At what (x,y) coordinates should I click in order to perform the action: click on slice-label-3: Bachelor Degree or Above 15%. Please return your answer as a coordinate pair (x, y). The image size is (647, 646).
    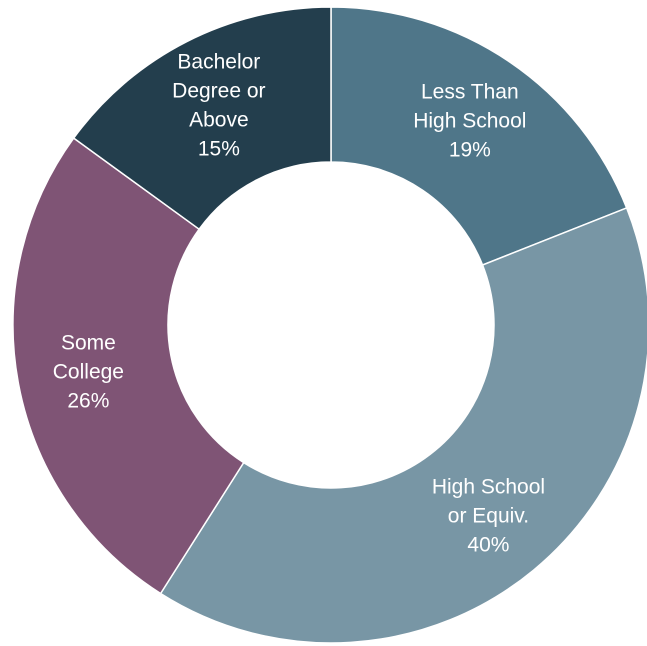
    Looking at the image, I should click on (218, 105).